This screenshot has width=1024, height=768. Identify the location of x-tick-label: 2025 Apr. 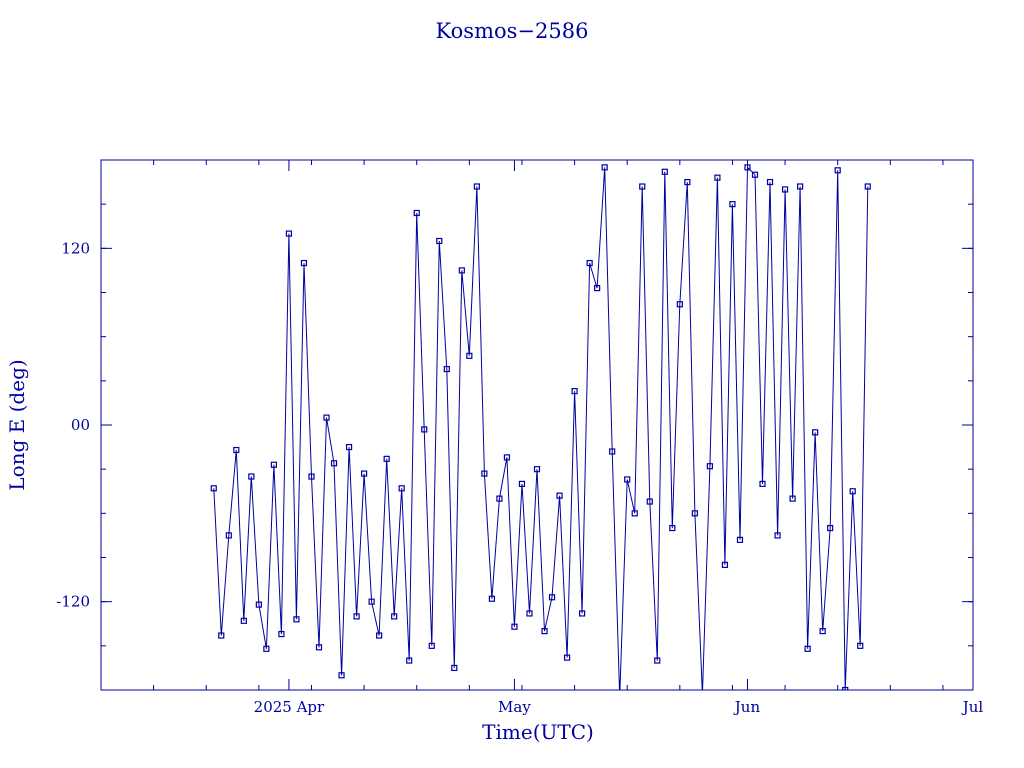
(289, 707).